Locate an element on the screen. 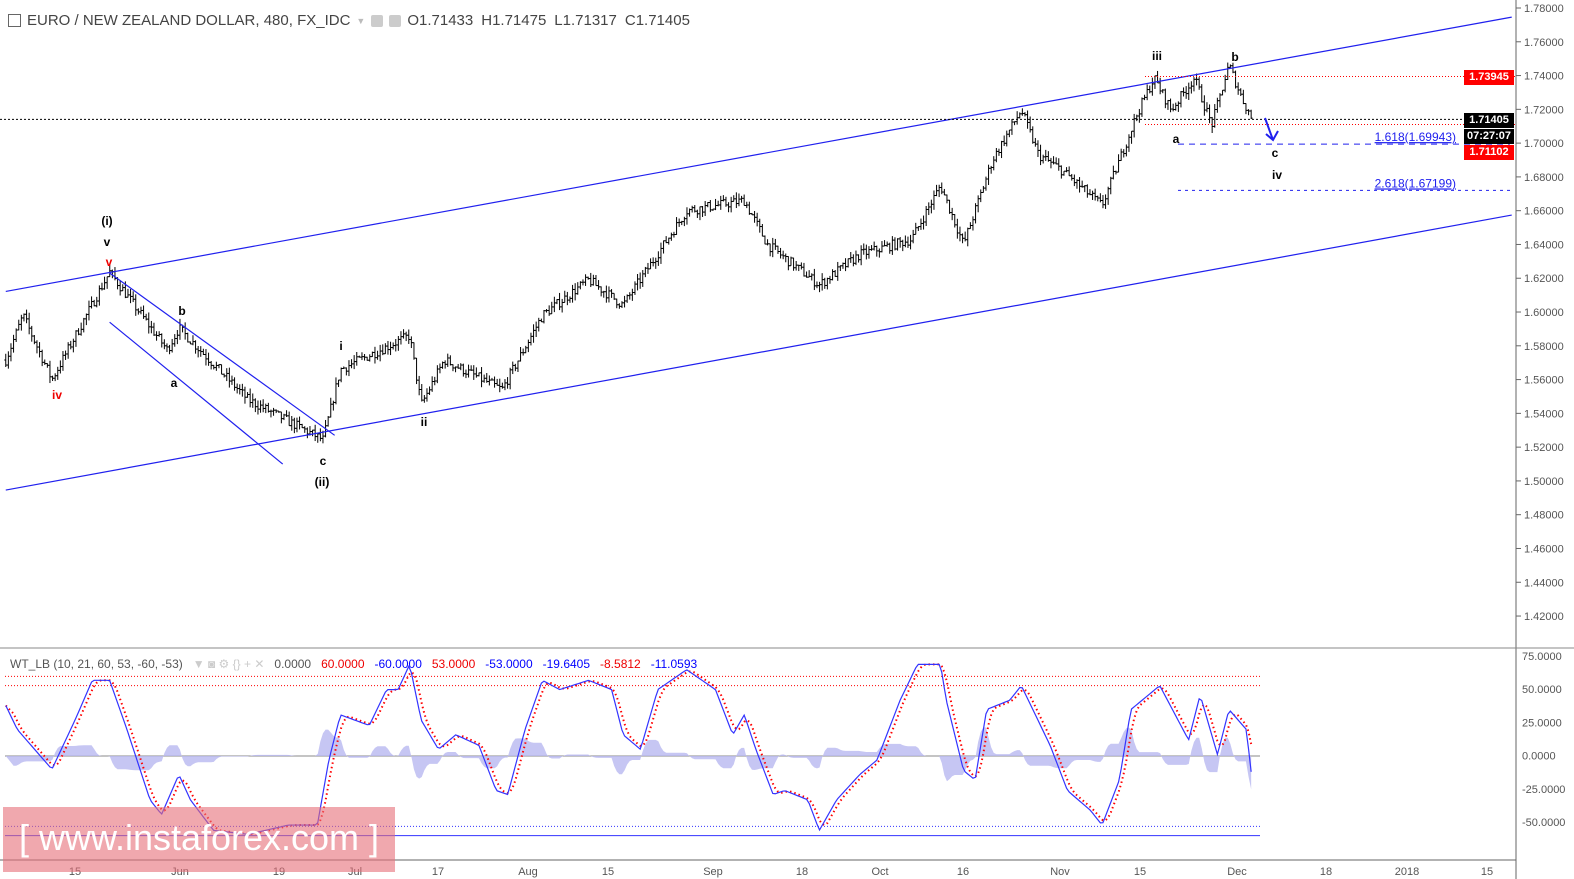 The width and height of the screenshot is (1574, 879). collapse-icon is located at coordinates (14, 20).